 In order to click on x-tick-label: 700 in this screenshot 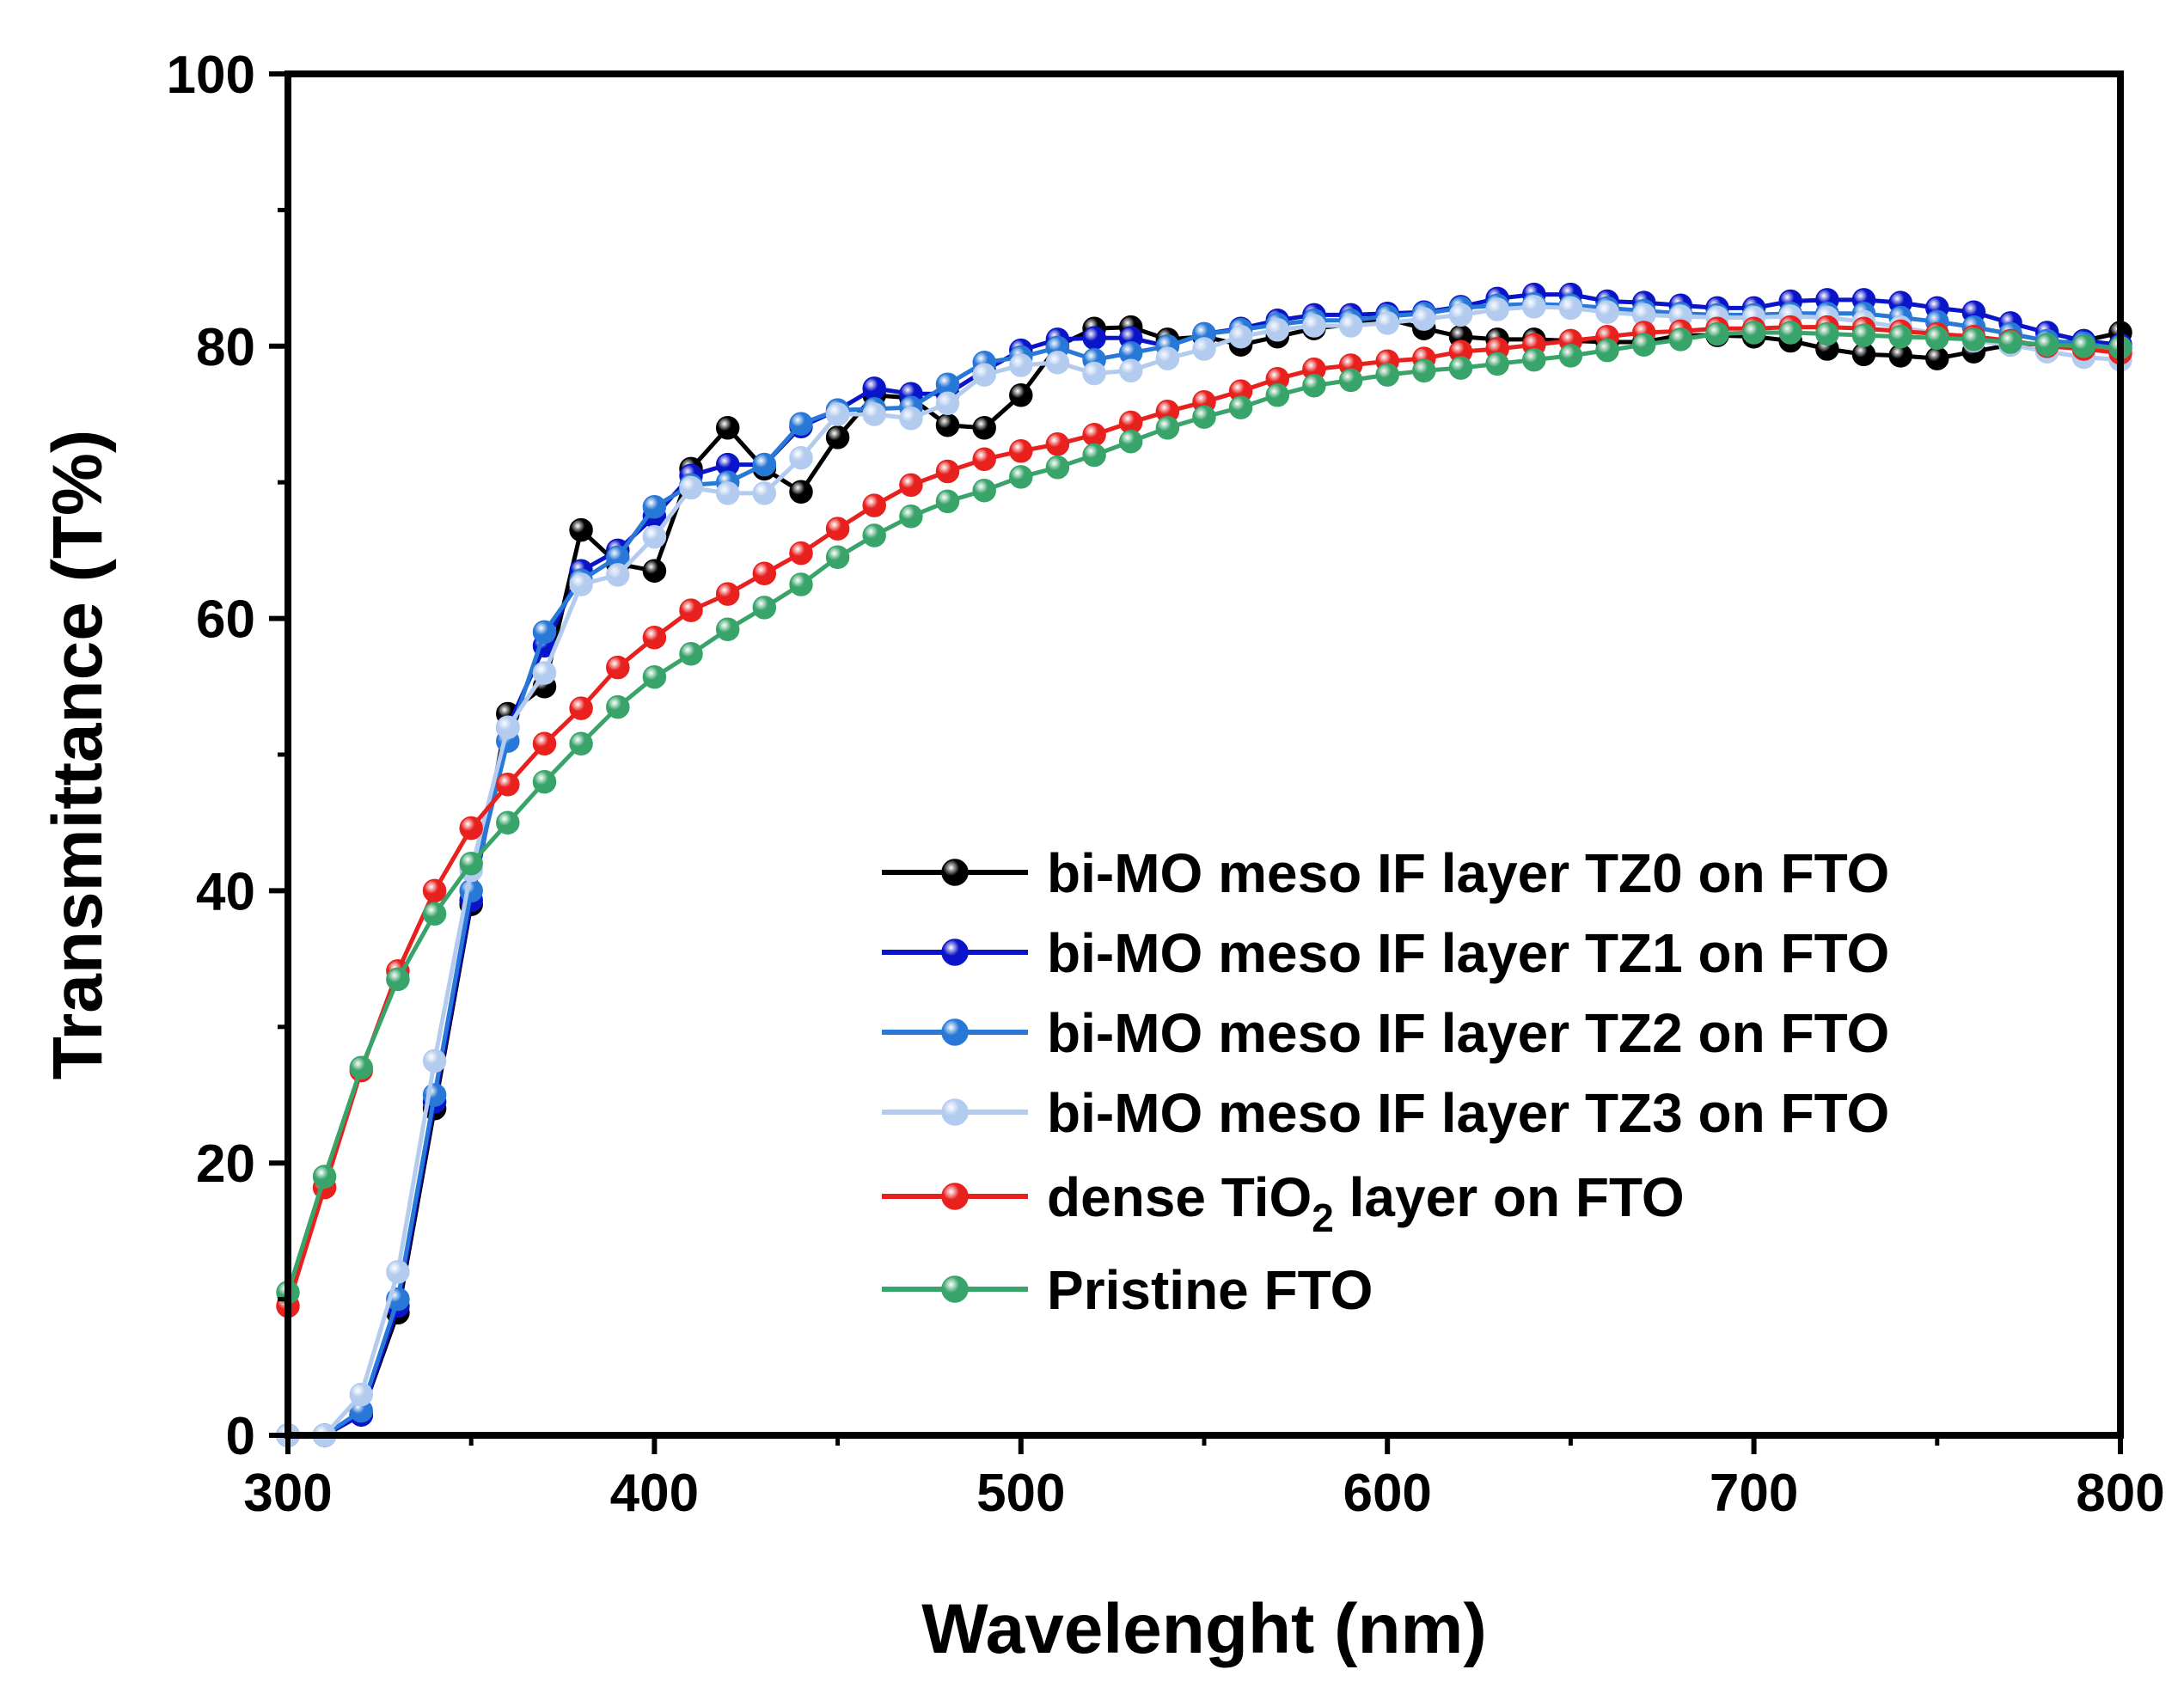, I will do `click(1754, 1493)`.